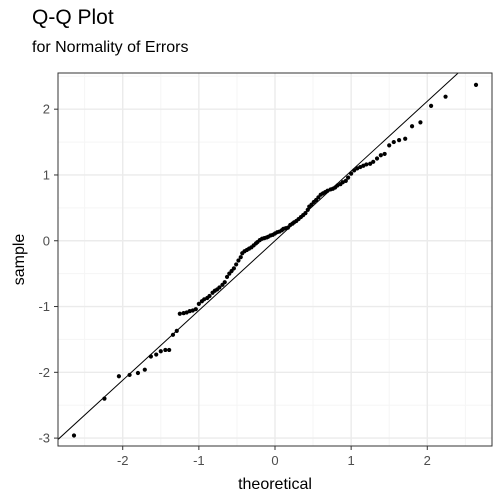 The height and width of the screenshot is (504, 504). I want to click on x-axis-title: theoretical, so click(275, 484).